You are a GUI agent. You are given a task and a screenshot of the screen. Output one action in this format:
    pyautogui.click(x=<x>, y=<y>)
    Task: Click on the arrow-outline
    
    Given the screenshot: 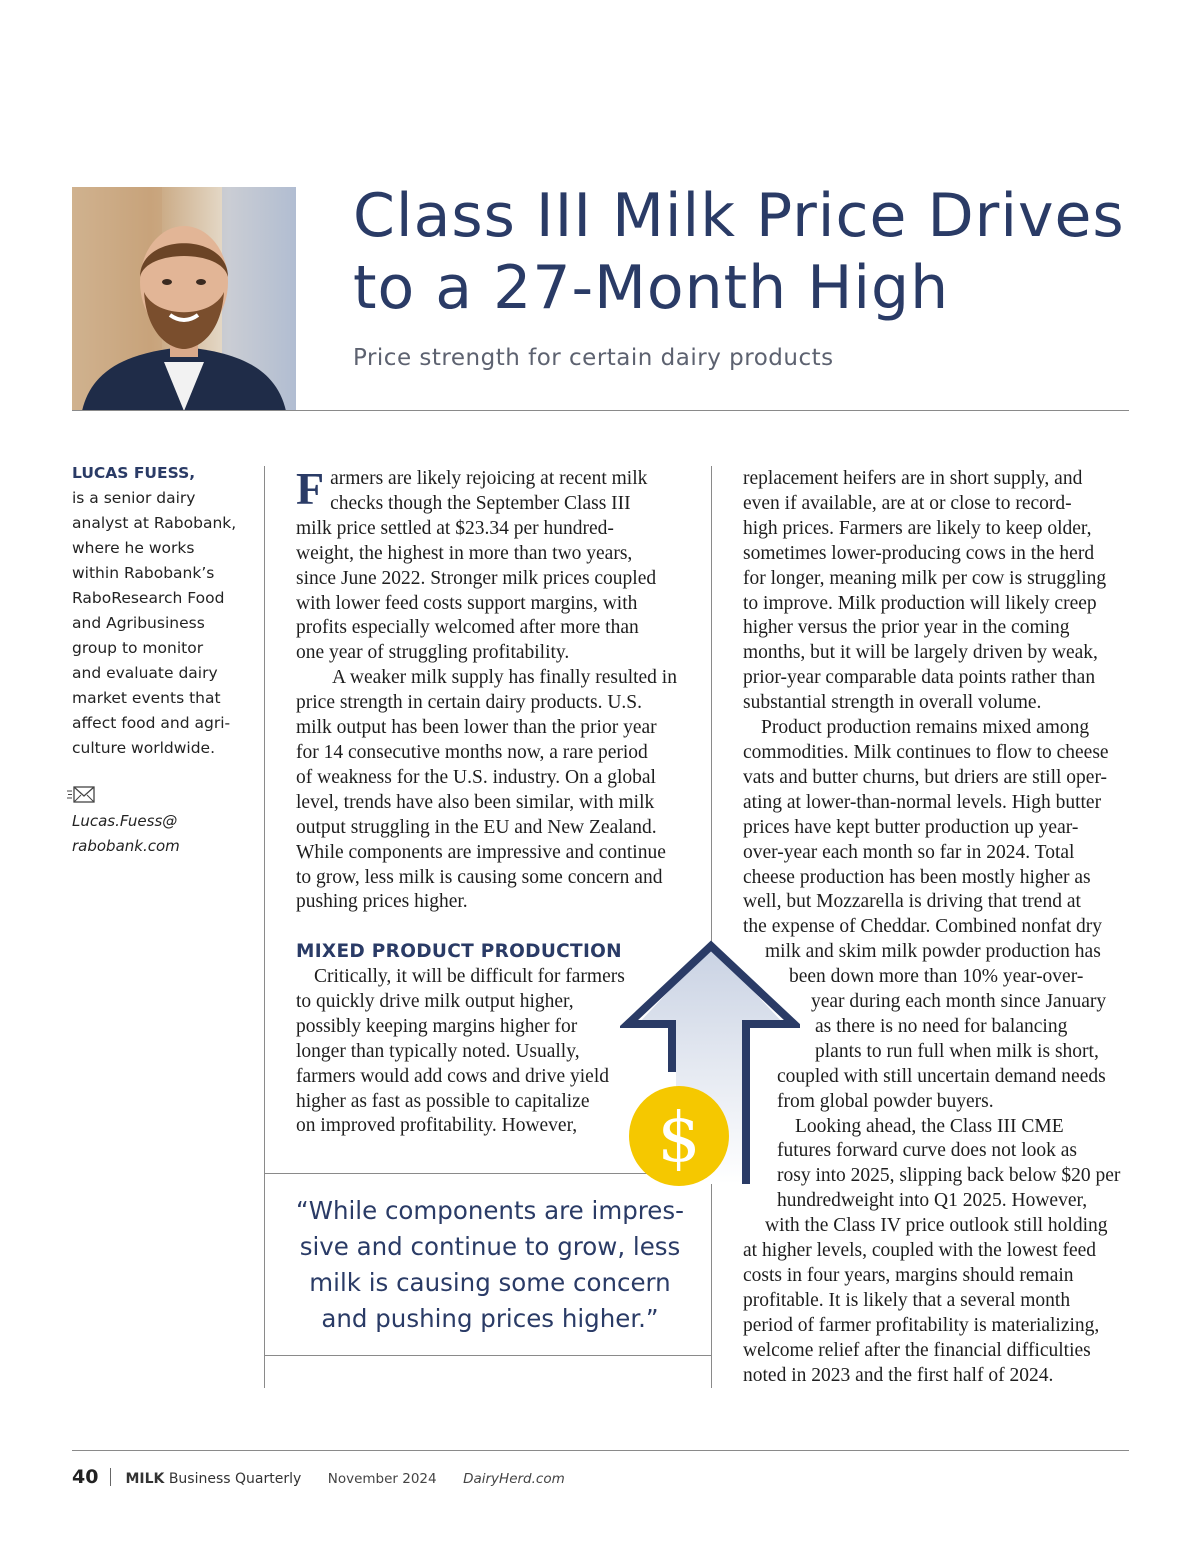 What is the action you would take?
    pyautogui.click(x=710, y=1062)
    